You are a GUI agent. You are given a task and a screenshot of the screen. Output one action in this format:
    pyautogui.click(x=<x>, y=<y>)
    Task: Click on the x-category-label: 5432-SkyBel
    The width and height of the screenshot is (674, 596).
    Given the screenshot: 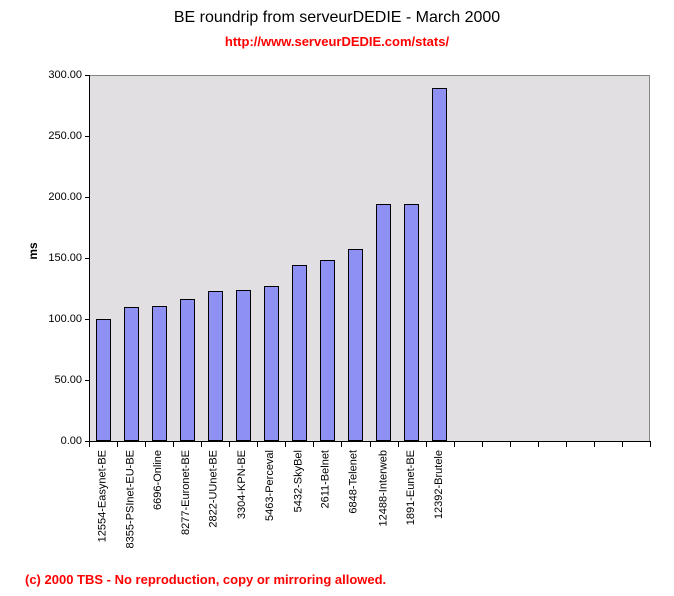 What is the action you would take?
    pyautogui.click(x=298, y=481)
    